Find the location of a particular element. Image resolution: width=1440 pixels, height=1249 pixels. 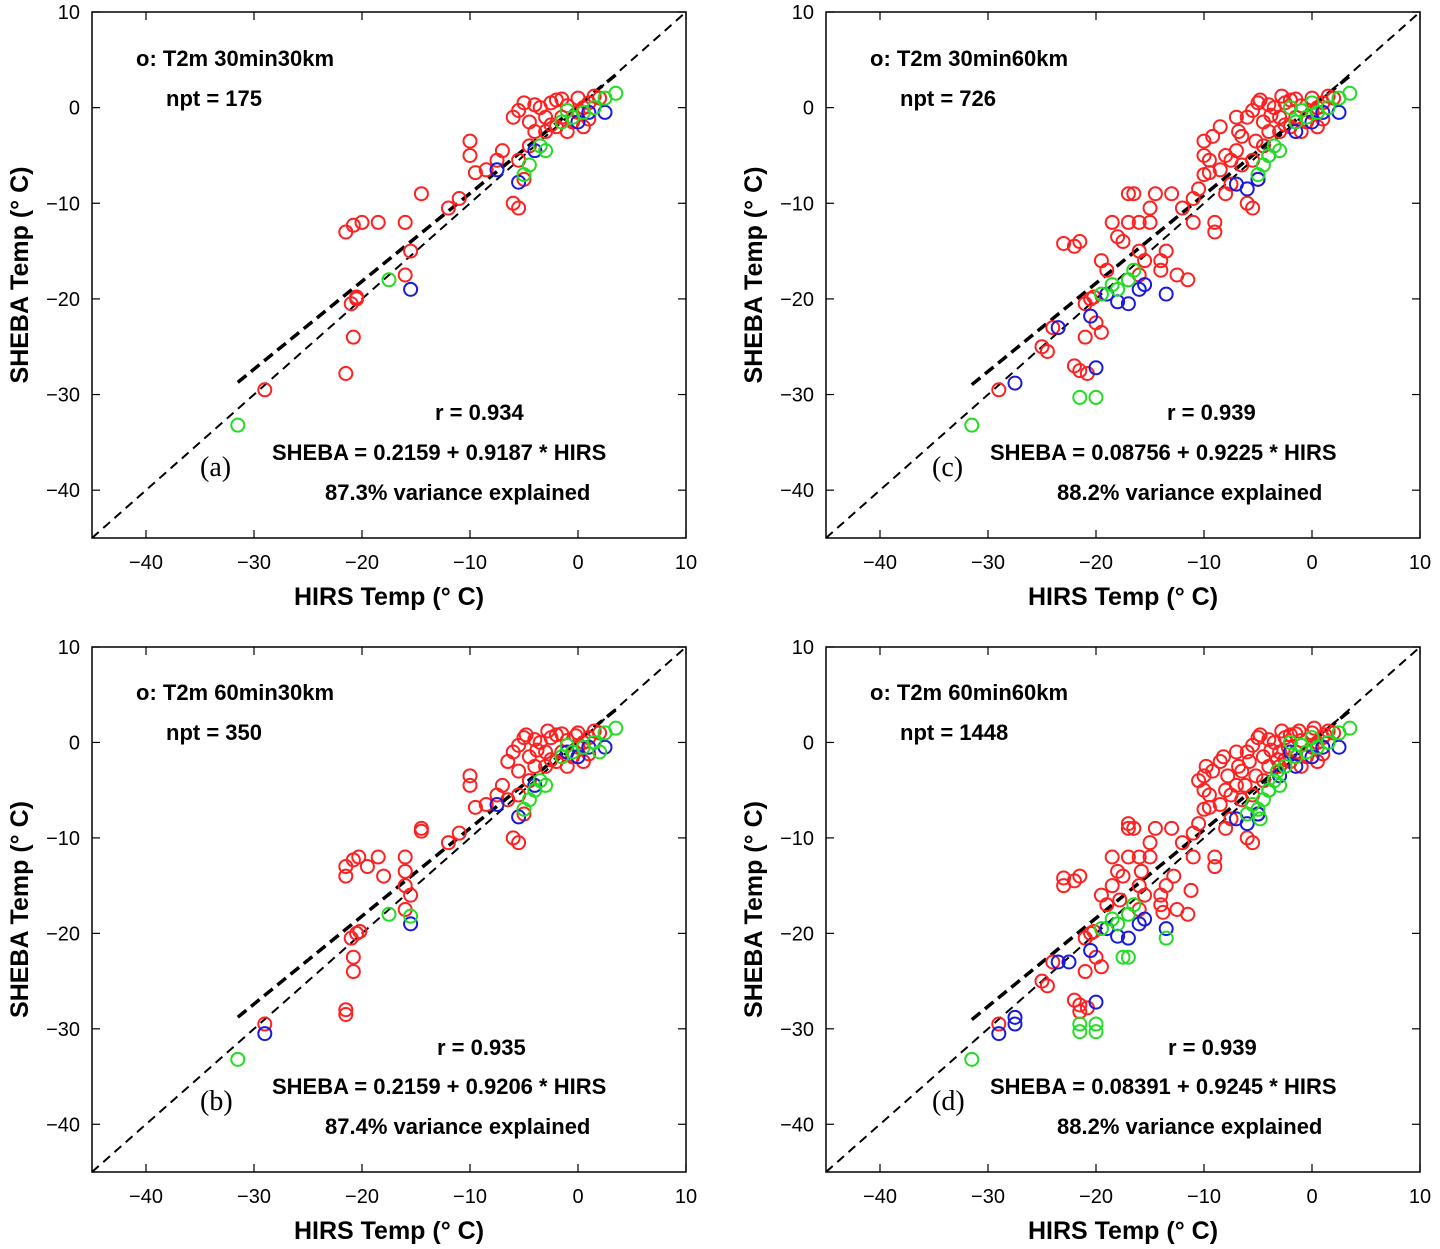

y-tick-label: 0 is located at coordinates (74, 109).